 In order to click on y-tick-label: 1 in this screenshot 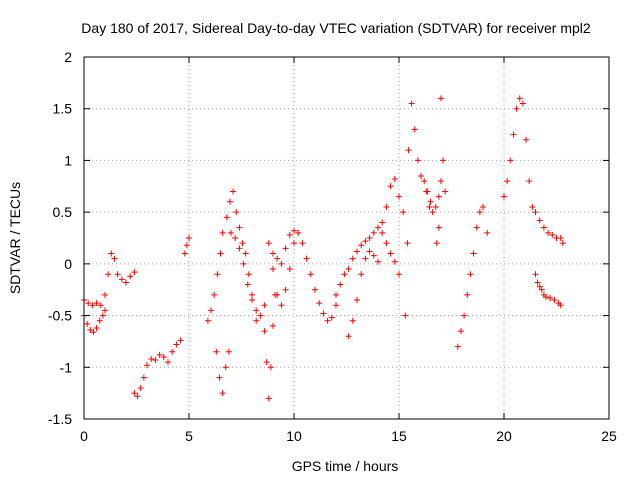, I will do `click(68, 160)`.